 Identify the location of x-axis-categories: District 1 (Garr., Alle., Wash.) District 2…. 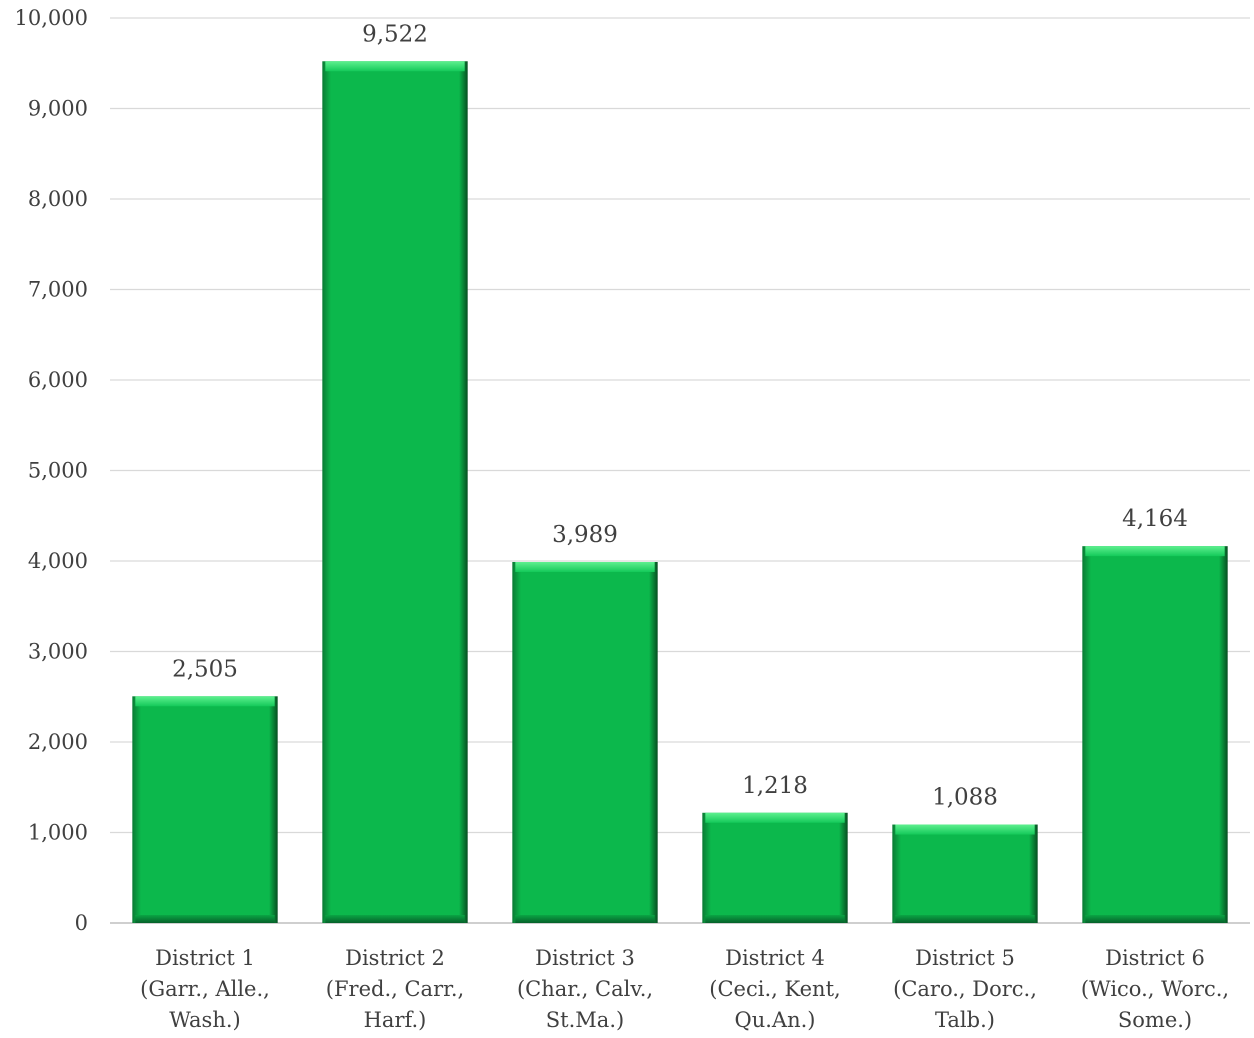
(684, 989).